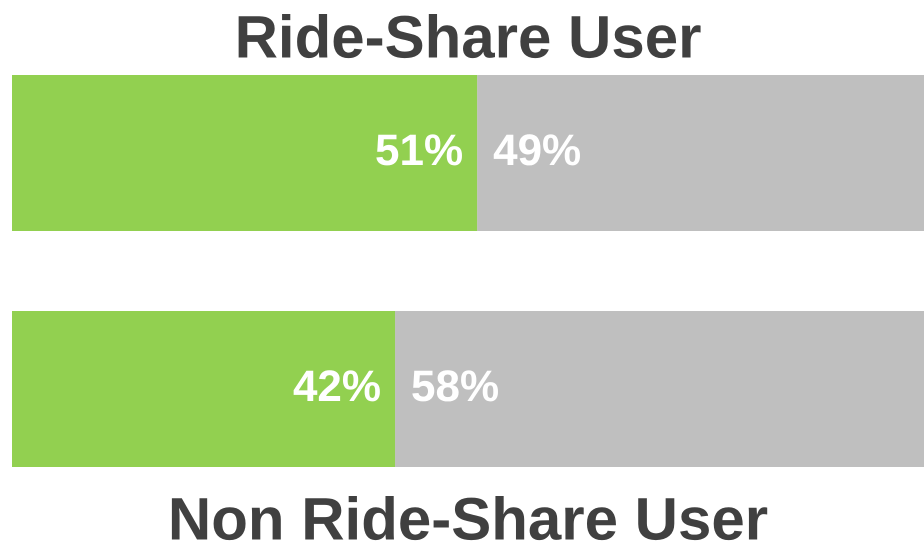 The height and width of the screenshot is (555, 924). What do you see at coordinates (468, 37) in the screenshot?
I see `y-tick-label: Ride-Share User` at bounding box center [468, 37].